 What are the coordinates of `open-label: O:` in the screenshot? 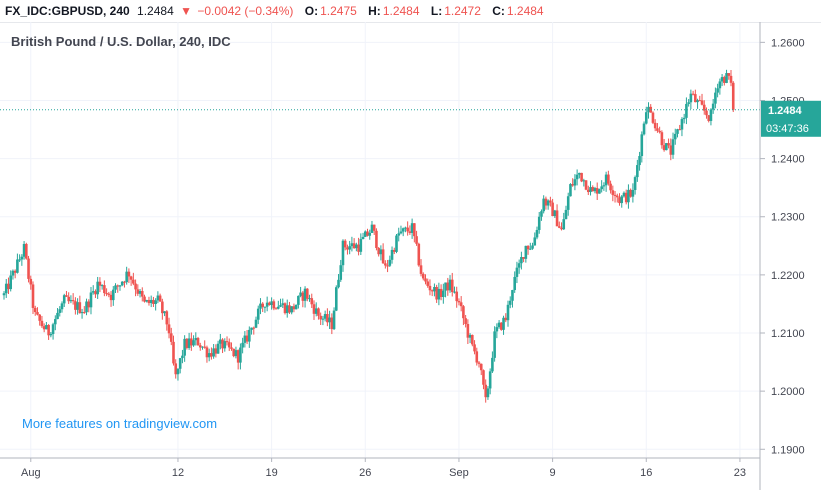 It's located at (311, 11).